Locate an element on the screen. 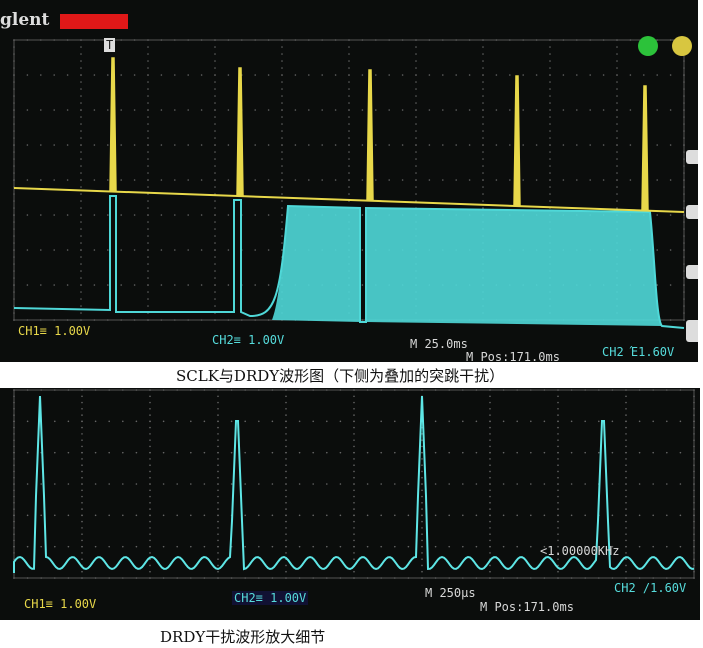 The height and width of the screenshot is (648, 703). ch1-spike is located at coordinates (240, 132).